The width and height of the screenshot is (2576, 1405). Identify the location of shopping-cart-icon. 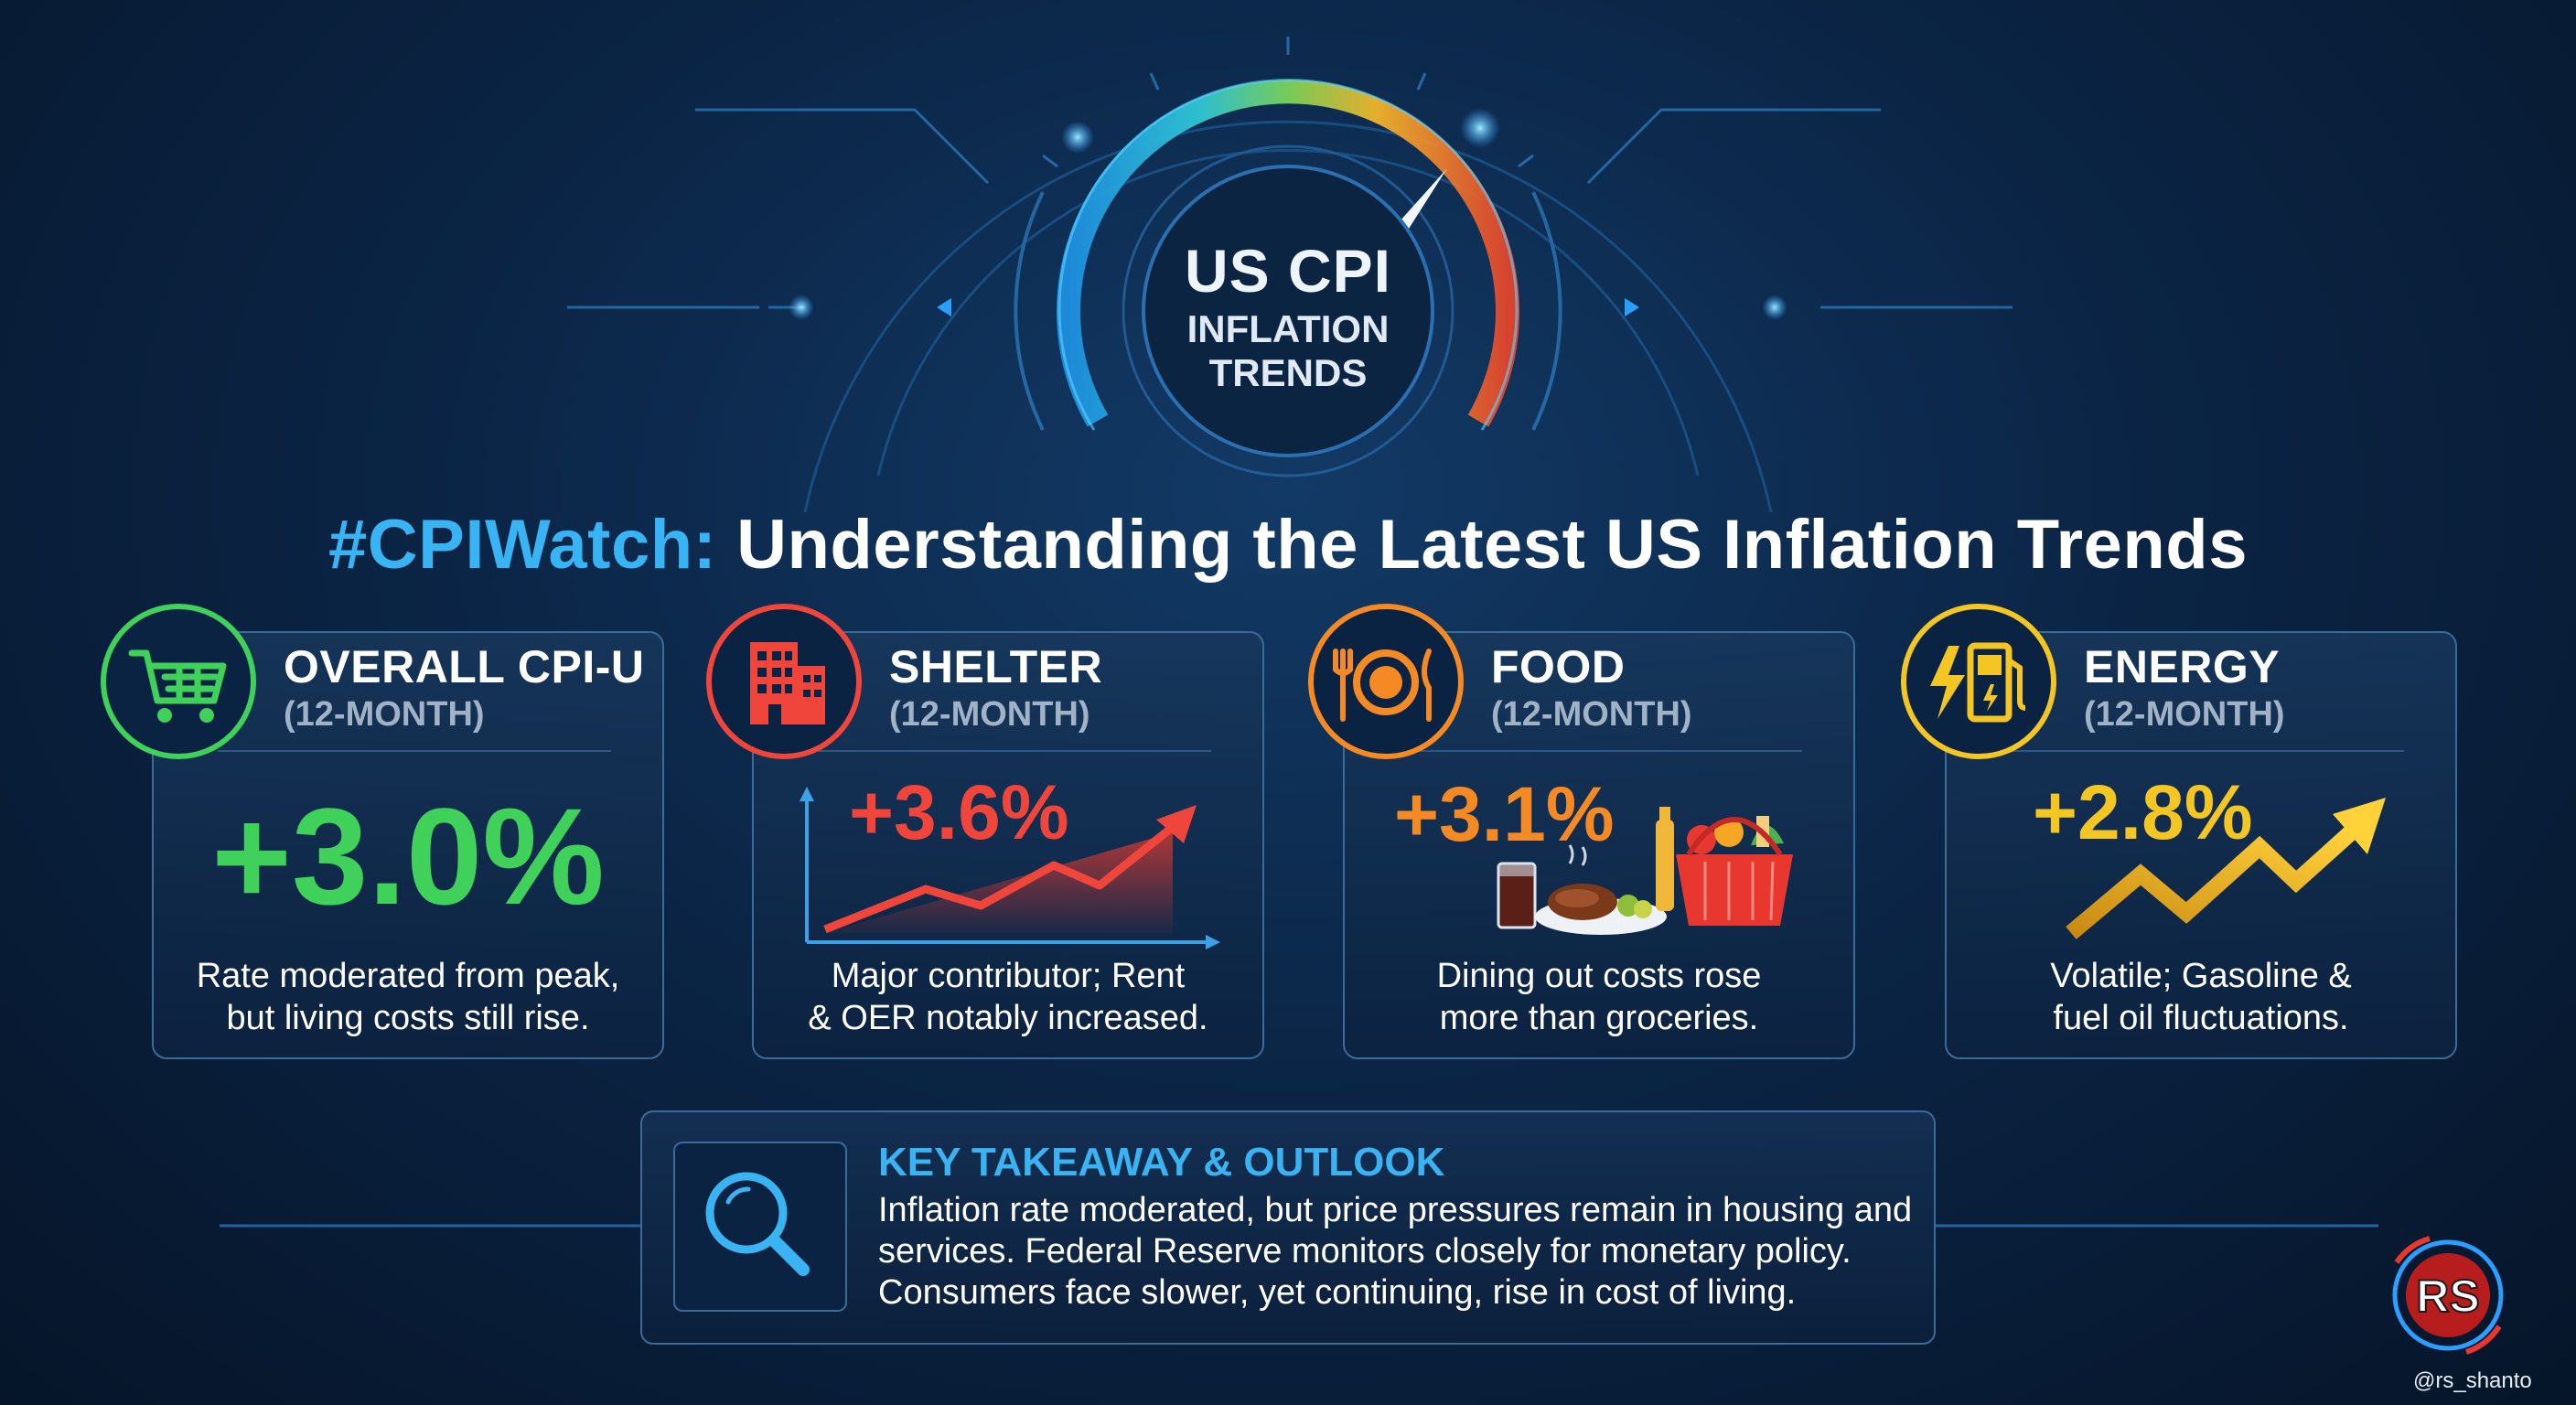
(179, 681).